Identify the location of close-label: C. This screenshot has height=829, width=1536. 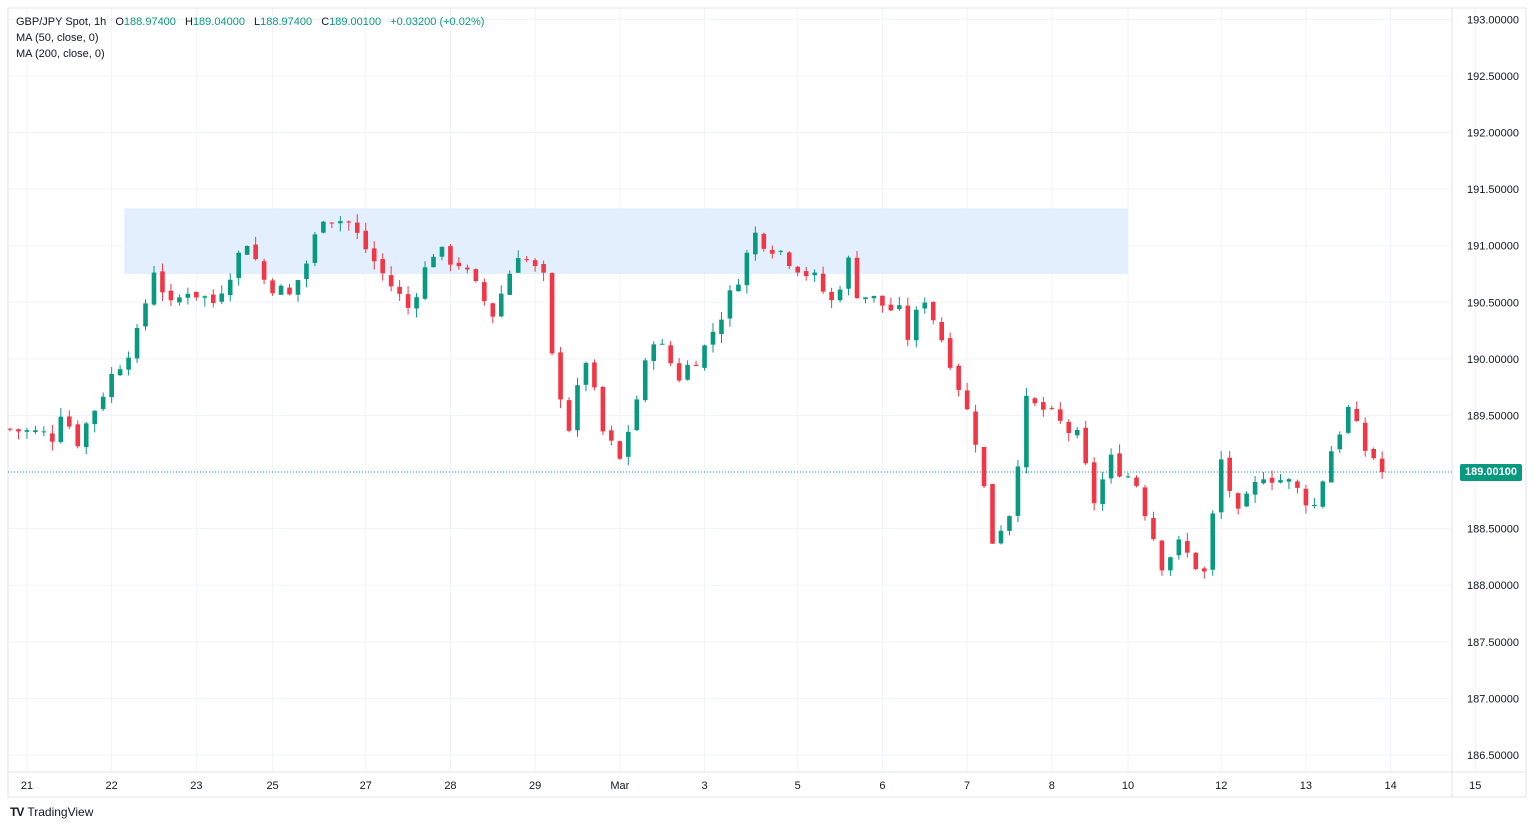
(325, 22).